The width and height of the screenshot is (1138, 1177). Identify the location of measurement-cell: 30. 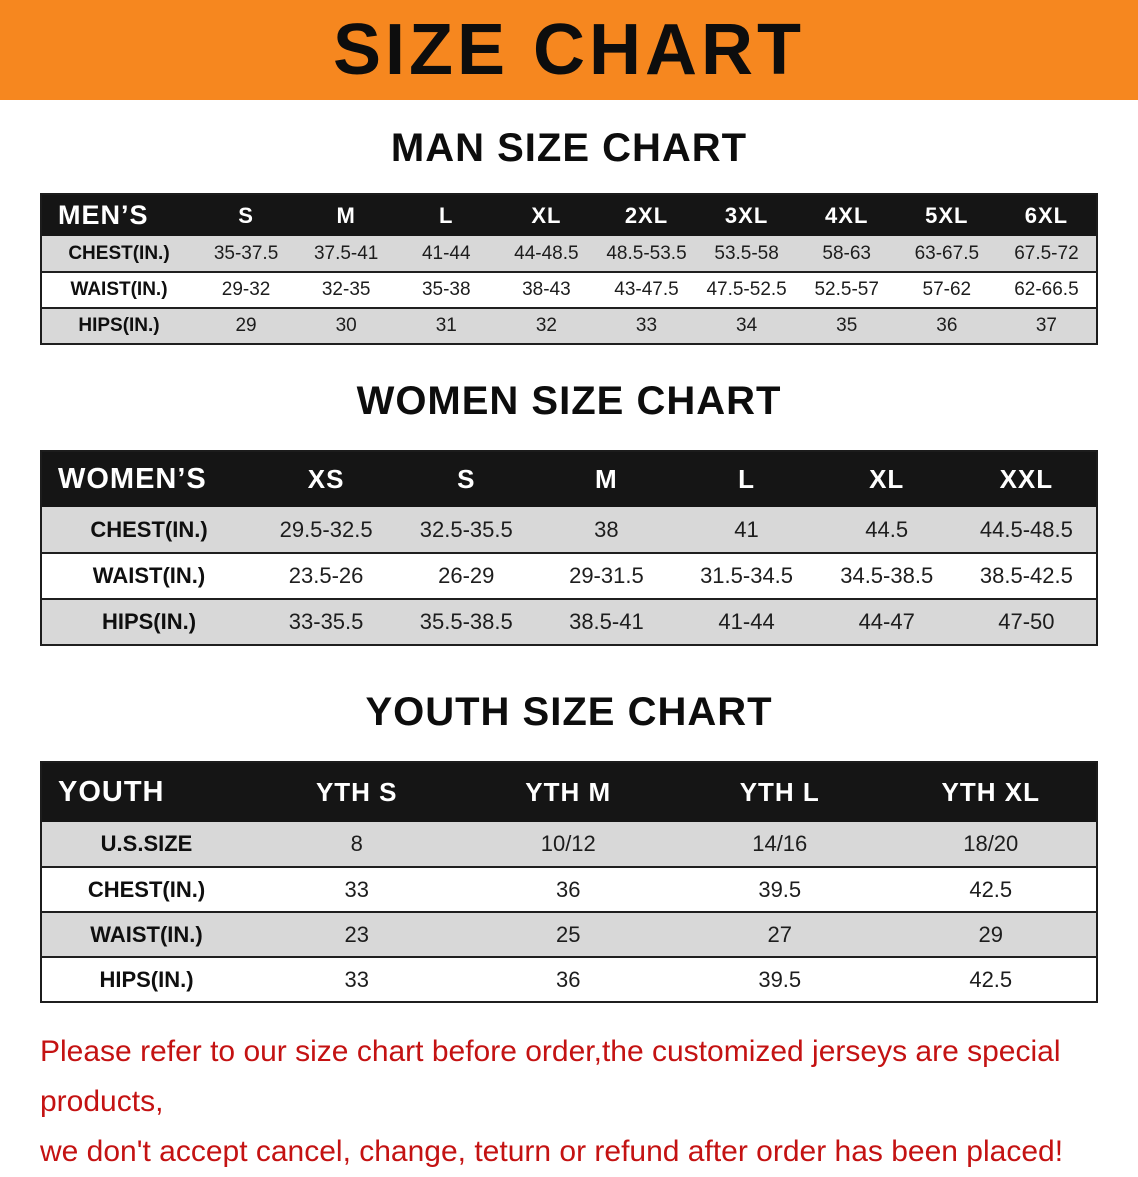
(346, 326).